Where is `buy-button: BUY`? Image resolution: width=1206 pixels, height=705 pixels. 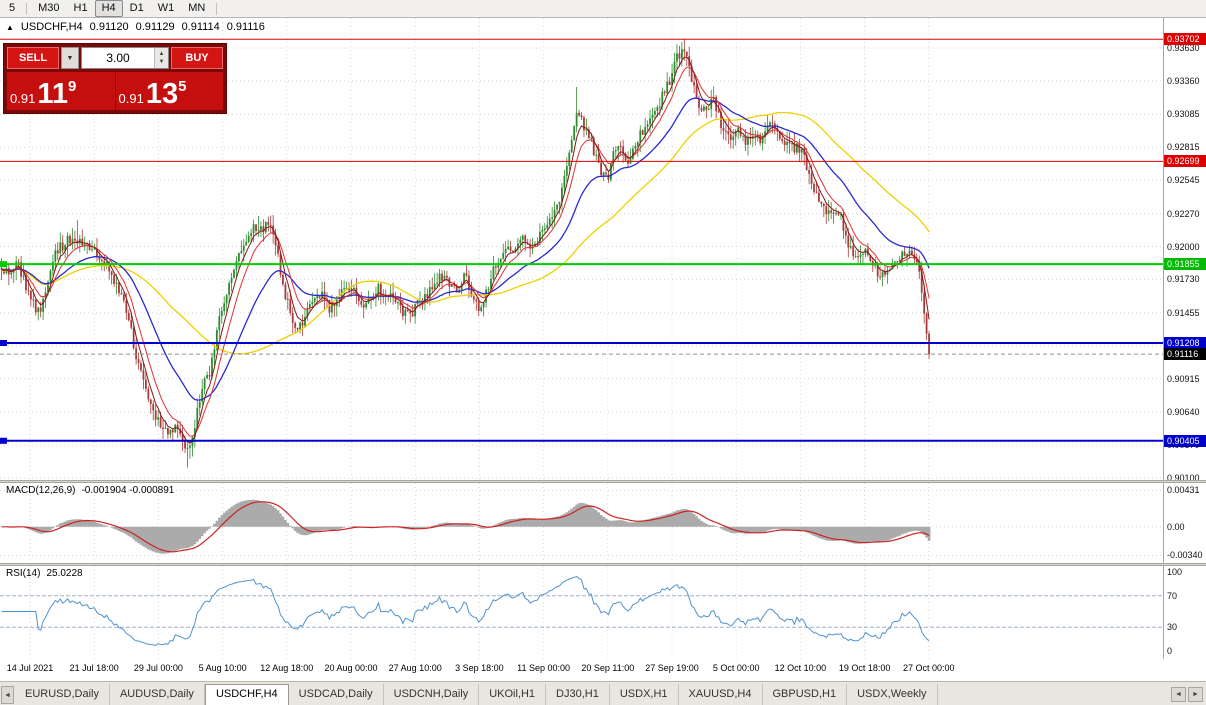 buy-button: BUY is located at coordinates (197, 58).